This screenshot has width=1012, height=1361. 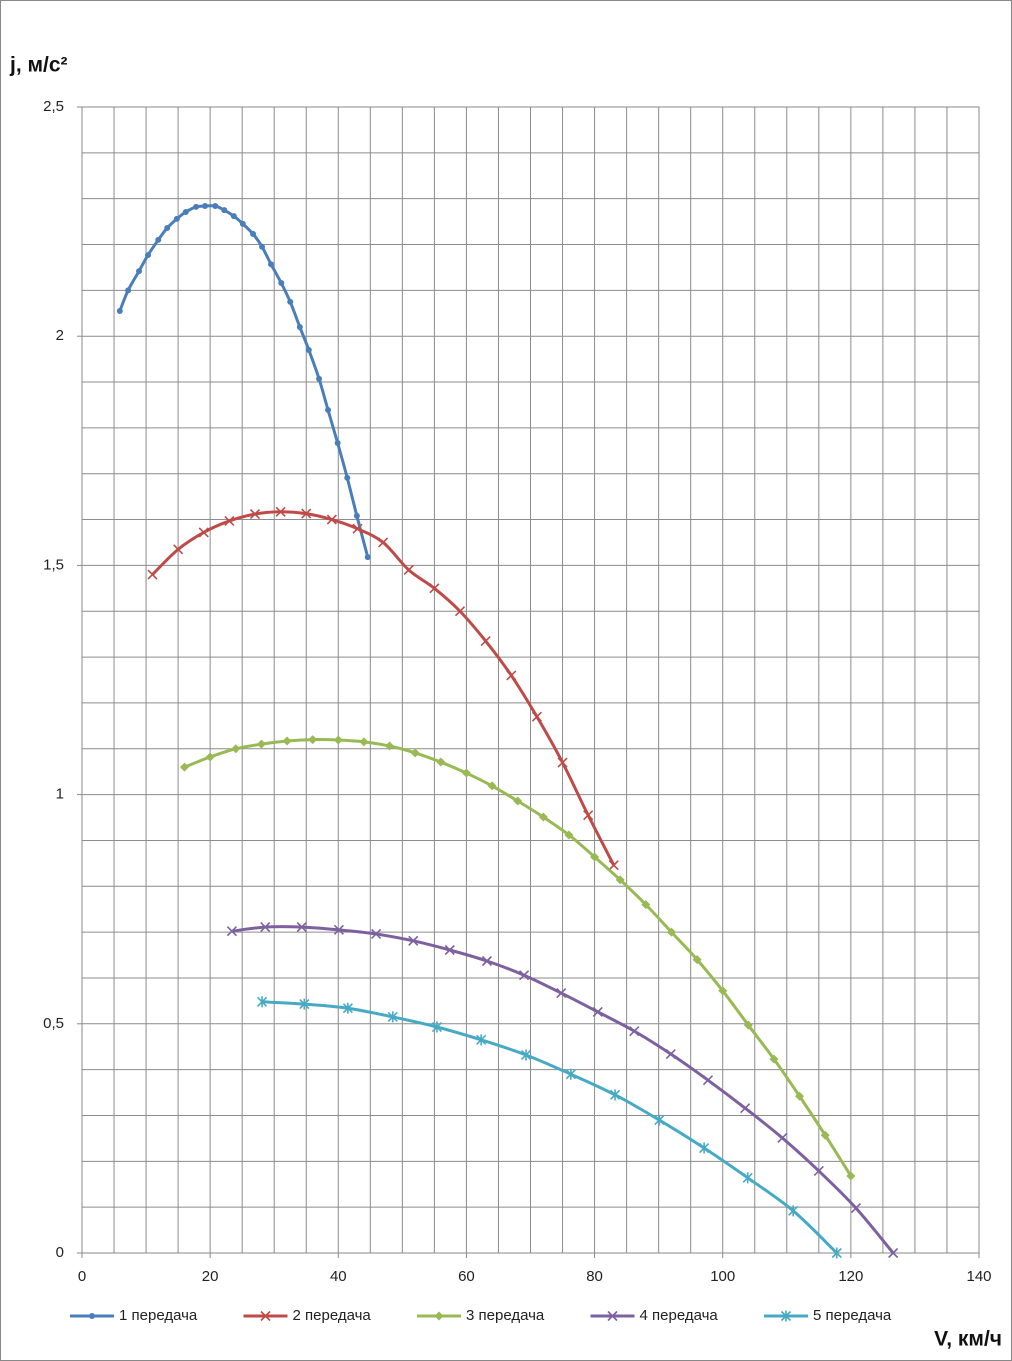 What do you see at coordinates (968, 1339) in the screenshot?
I see `x-axis-title: V, км/ч` at bounding box center [968, 1339].